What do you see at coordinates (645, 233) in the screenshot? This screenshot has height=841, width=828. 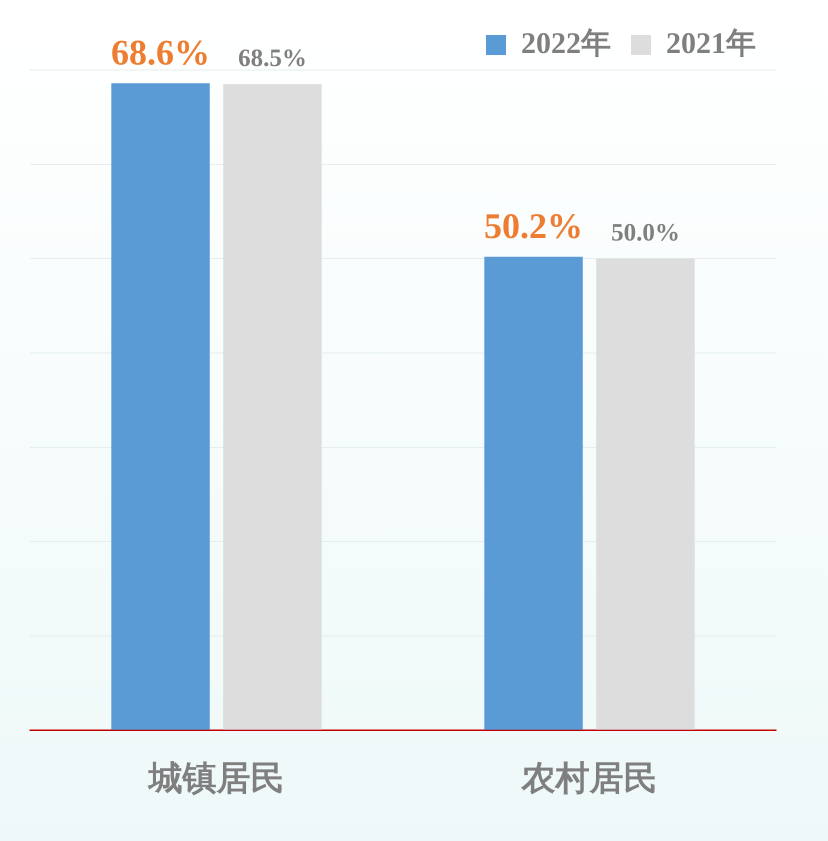 I see `data-label: 50.0%` at bounding box center [645, 233].